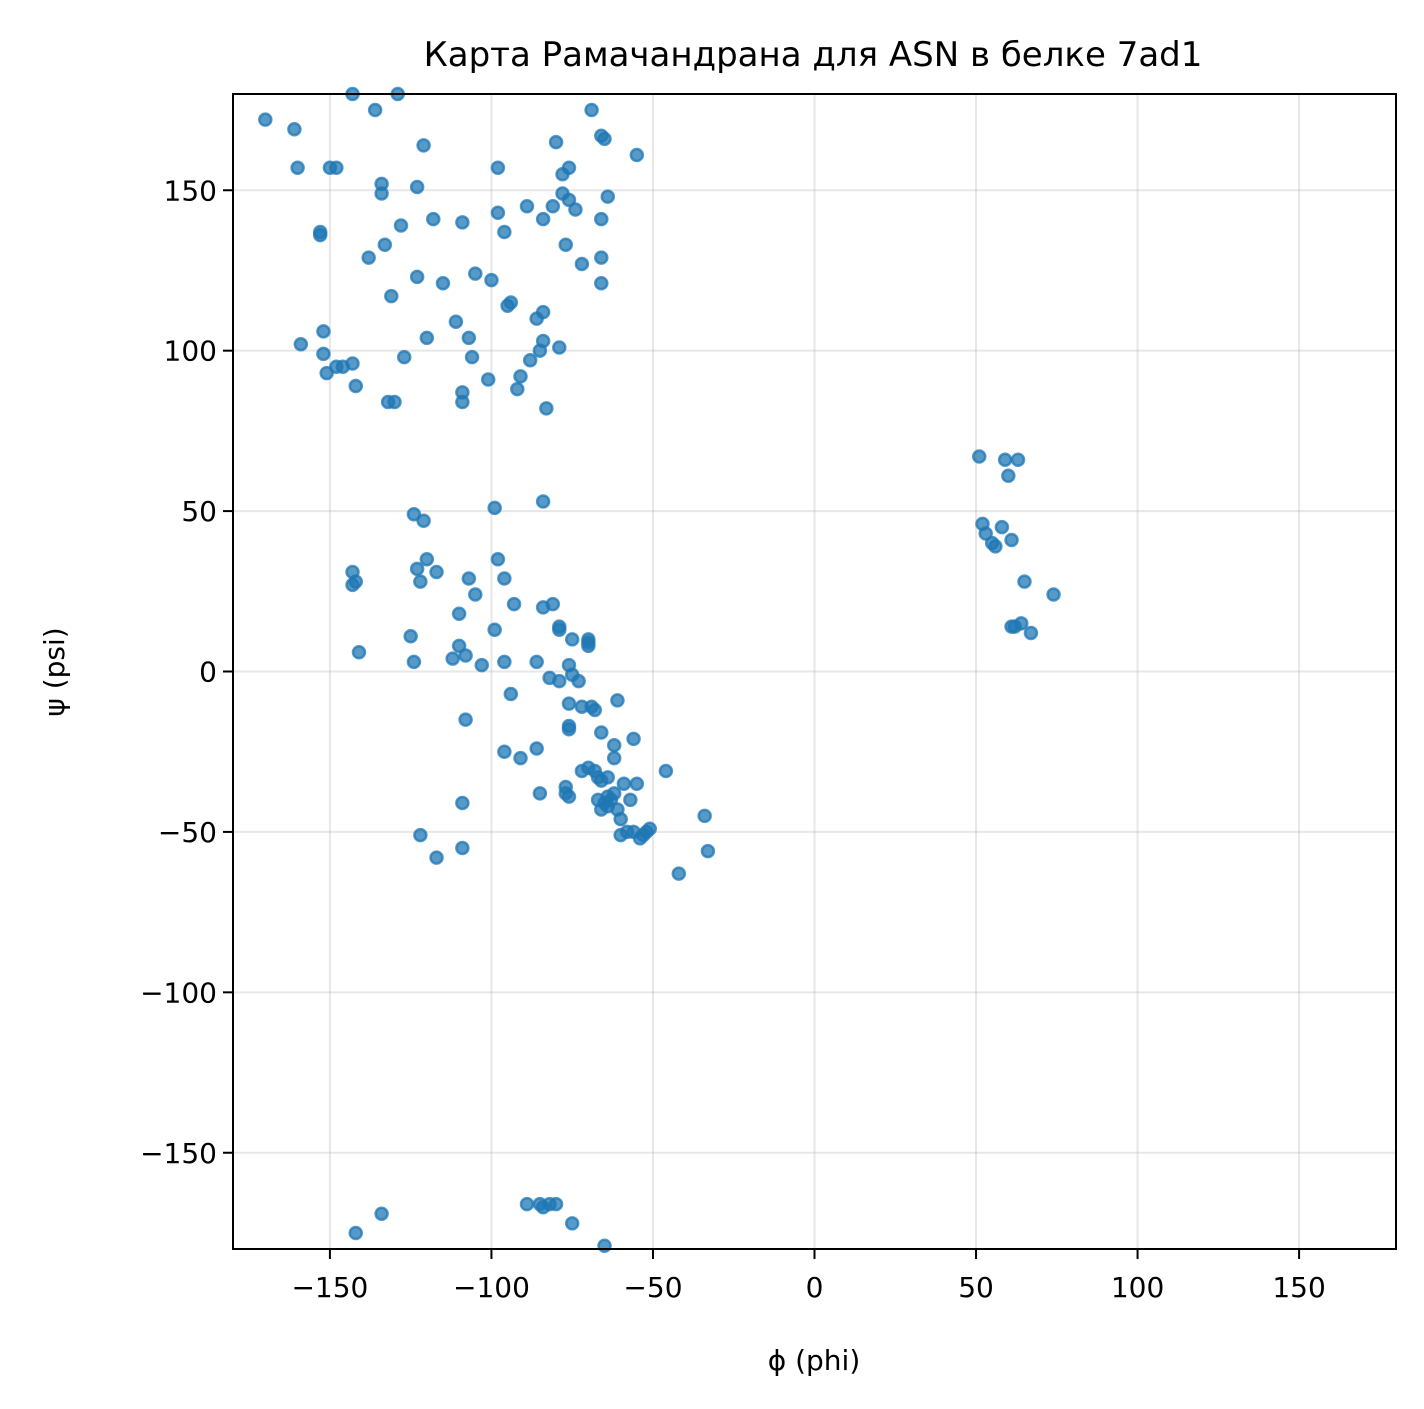 The width and height of the screenshot is (1424, 1409). I want to click on y-tick-label: 0, so click(208, 672).